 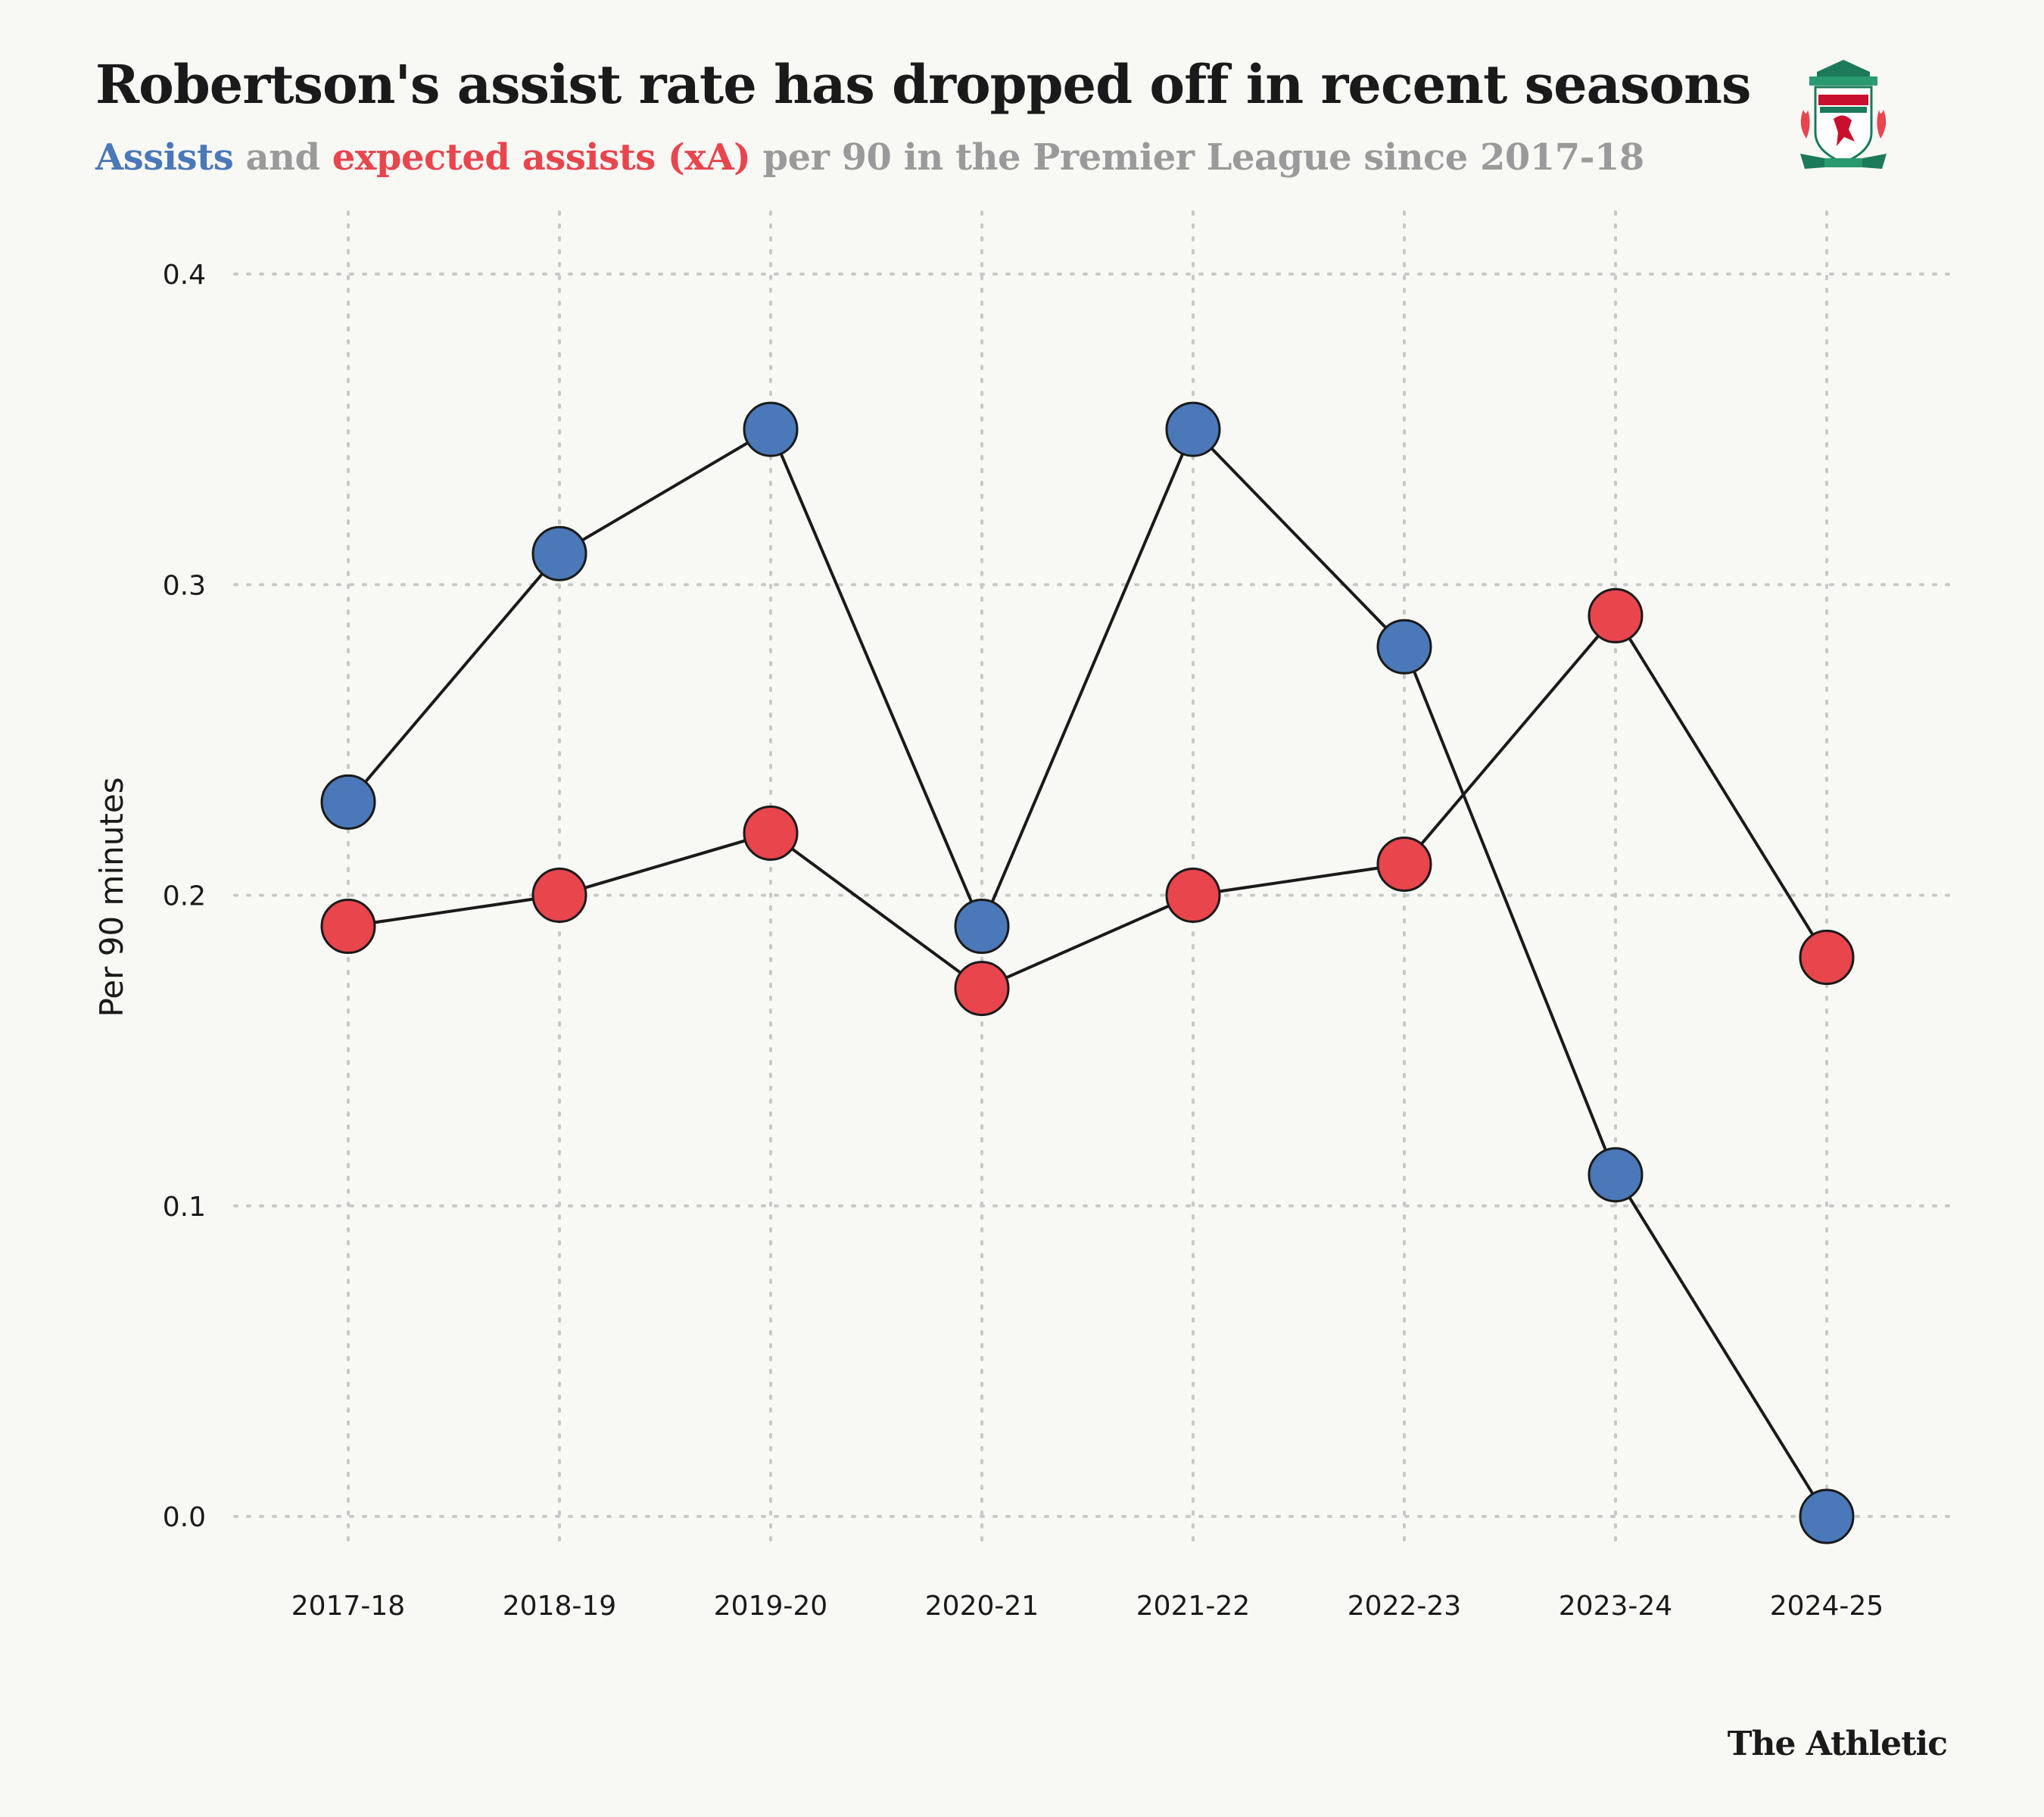 I want to click on subtitle-assists: Assists, so click(x=164, y=157).